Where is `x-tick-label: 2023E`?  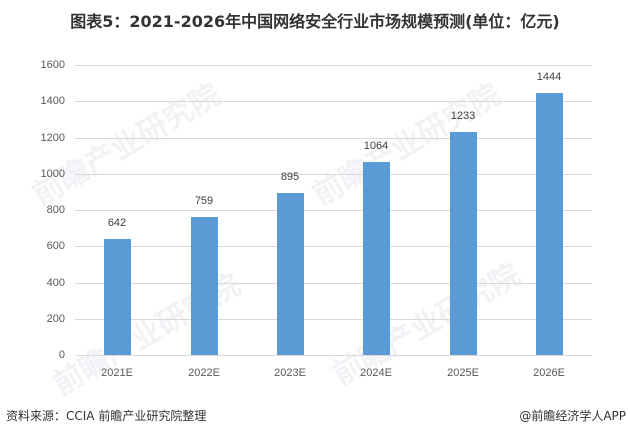 x-tick-label: 2023E is located at coordinates (290, 373).